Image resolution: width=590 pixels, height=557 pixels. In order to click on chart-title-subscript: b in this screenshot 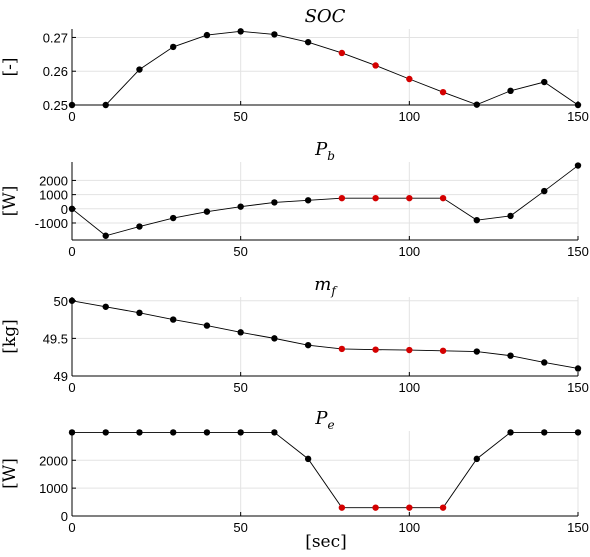, I will do `click(331, 156)`.